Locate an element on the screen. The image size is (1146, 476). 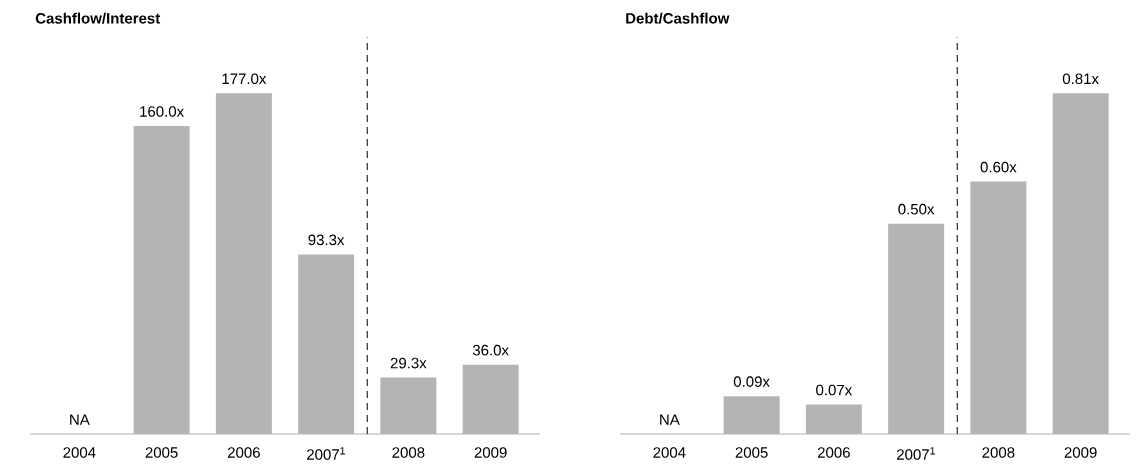
data-label: 0.60x is located at coordinates (998, 167).